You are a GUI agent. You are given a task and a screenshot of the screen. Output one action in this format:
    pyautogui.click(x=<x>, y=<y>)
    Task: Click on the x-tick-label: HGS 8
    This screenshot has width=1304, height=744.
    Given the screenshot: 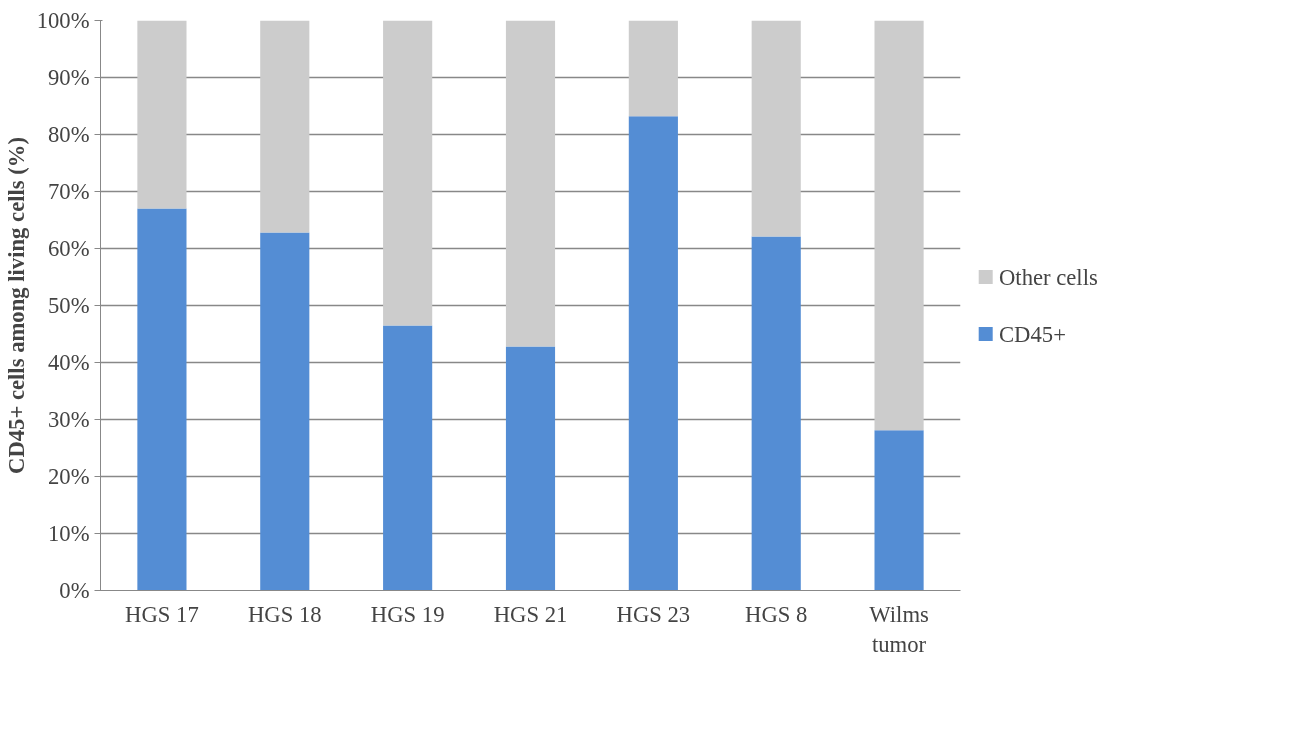 What is the action you would take?
    pyautogui.click(x=776, y=614)
    